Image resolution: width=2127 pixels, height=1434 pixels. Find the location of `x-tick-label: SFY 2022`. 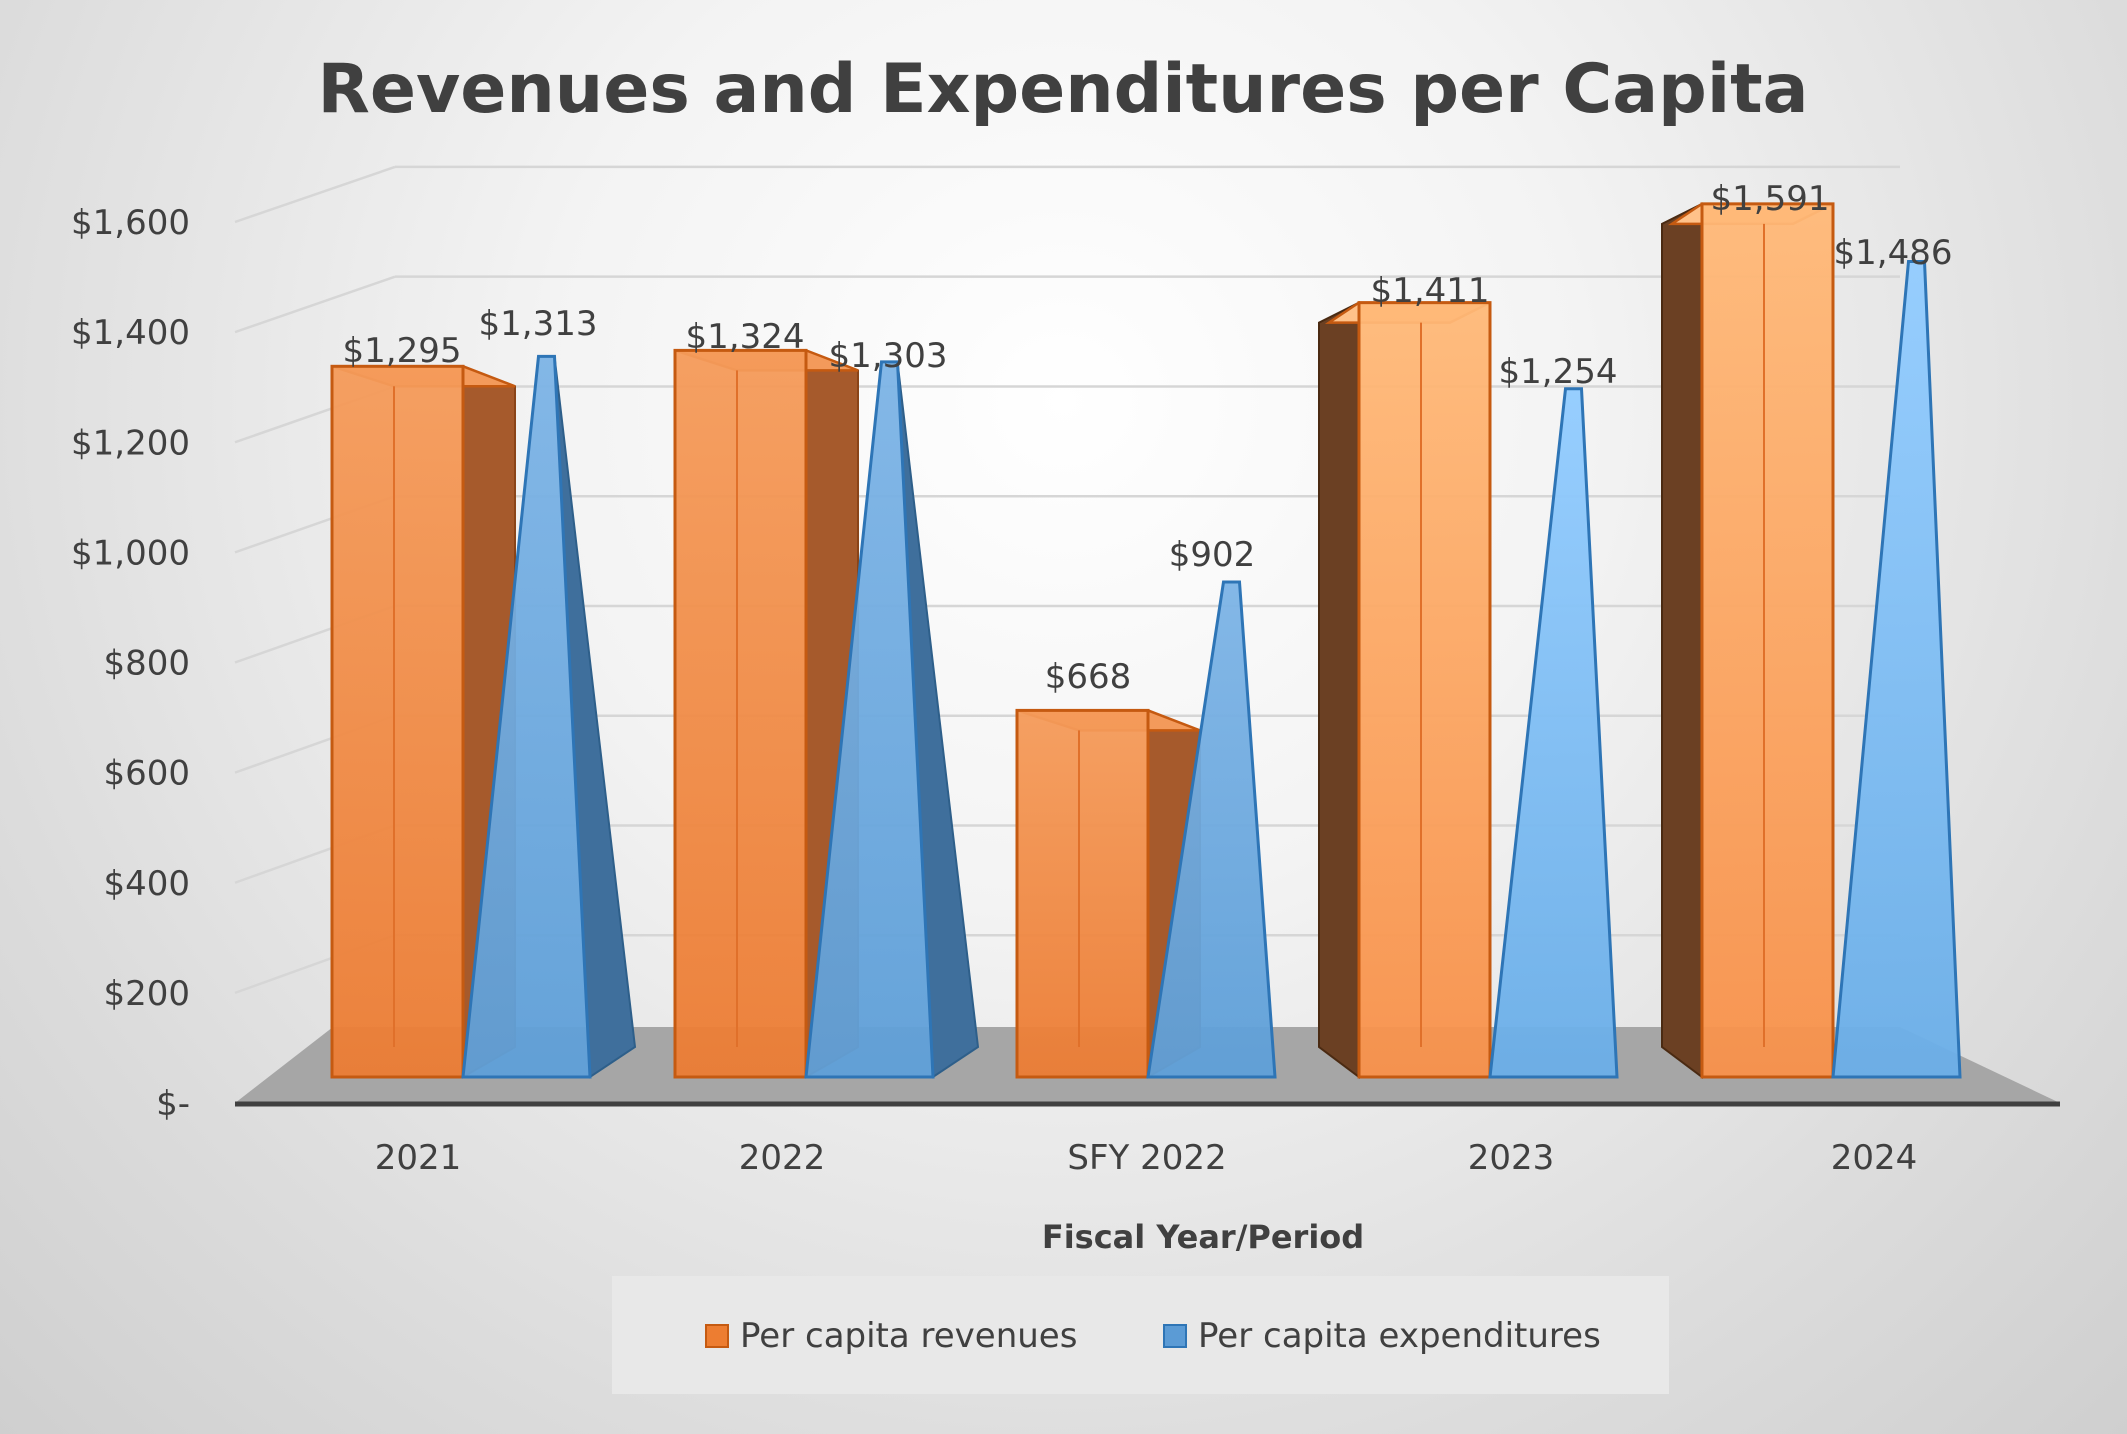

x-tick-label: SFY 2022 is located at coordinates (1146, 1158).